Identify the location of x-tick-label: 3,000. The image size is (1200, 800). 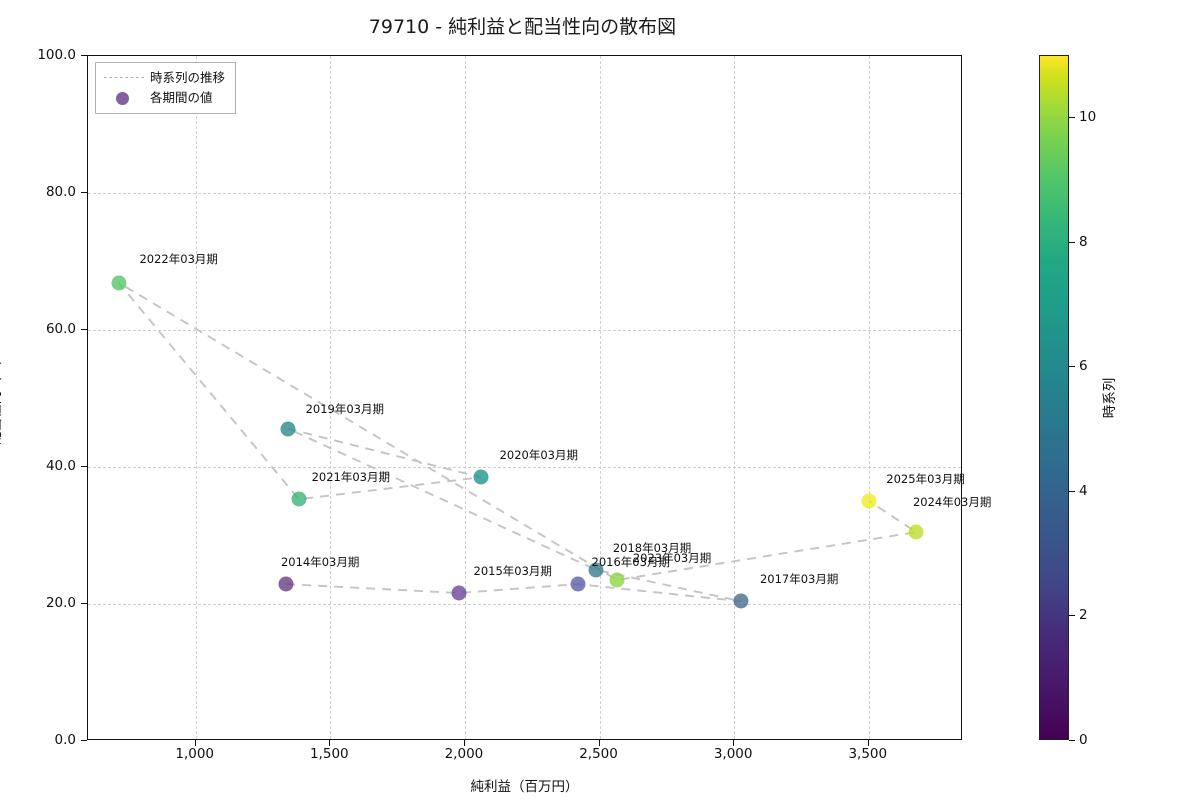
(733, 754).